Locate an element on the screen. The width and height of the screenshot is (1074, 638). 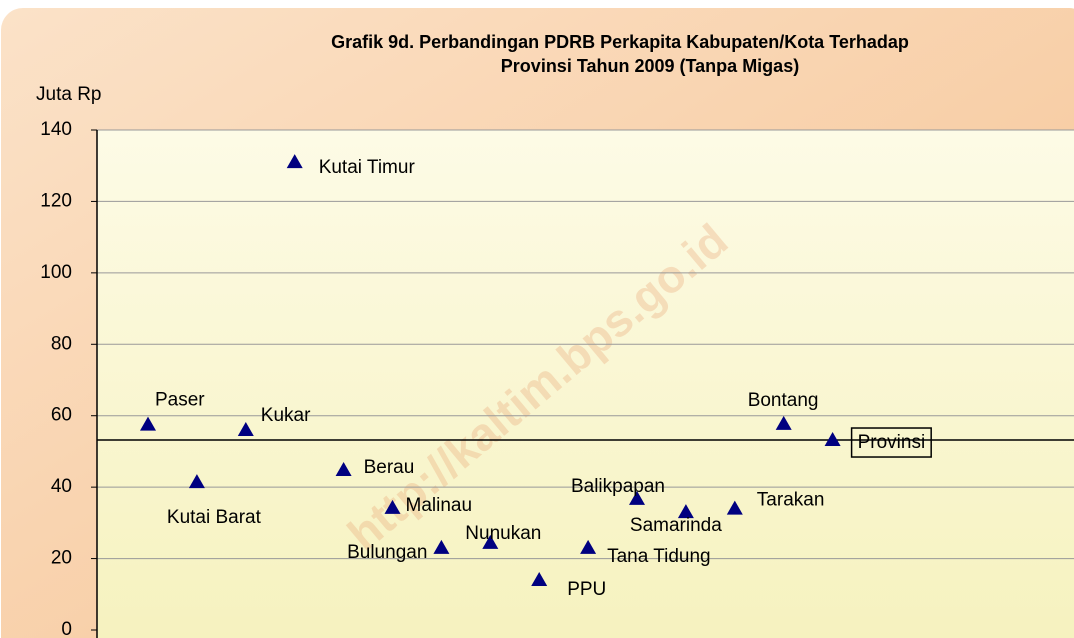
point-label: Paser is located at coordinates (180, 400).